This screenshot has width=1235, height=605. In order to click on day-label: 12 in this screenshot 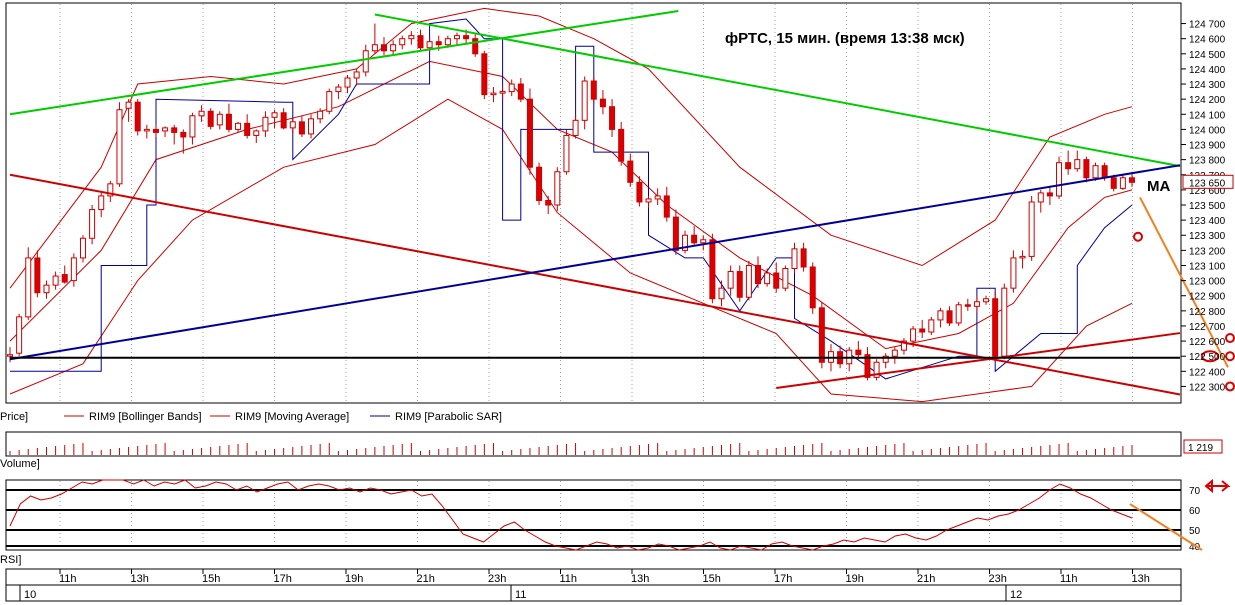, I will do `click(1016, 595)`.